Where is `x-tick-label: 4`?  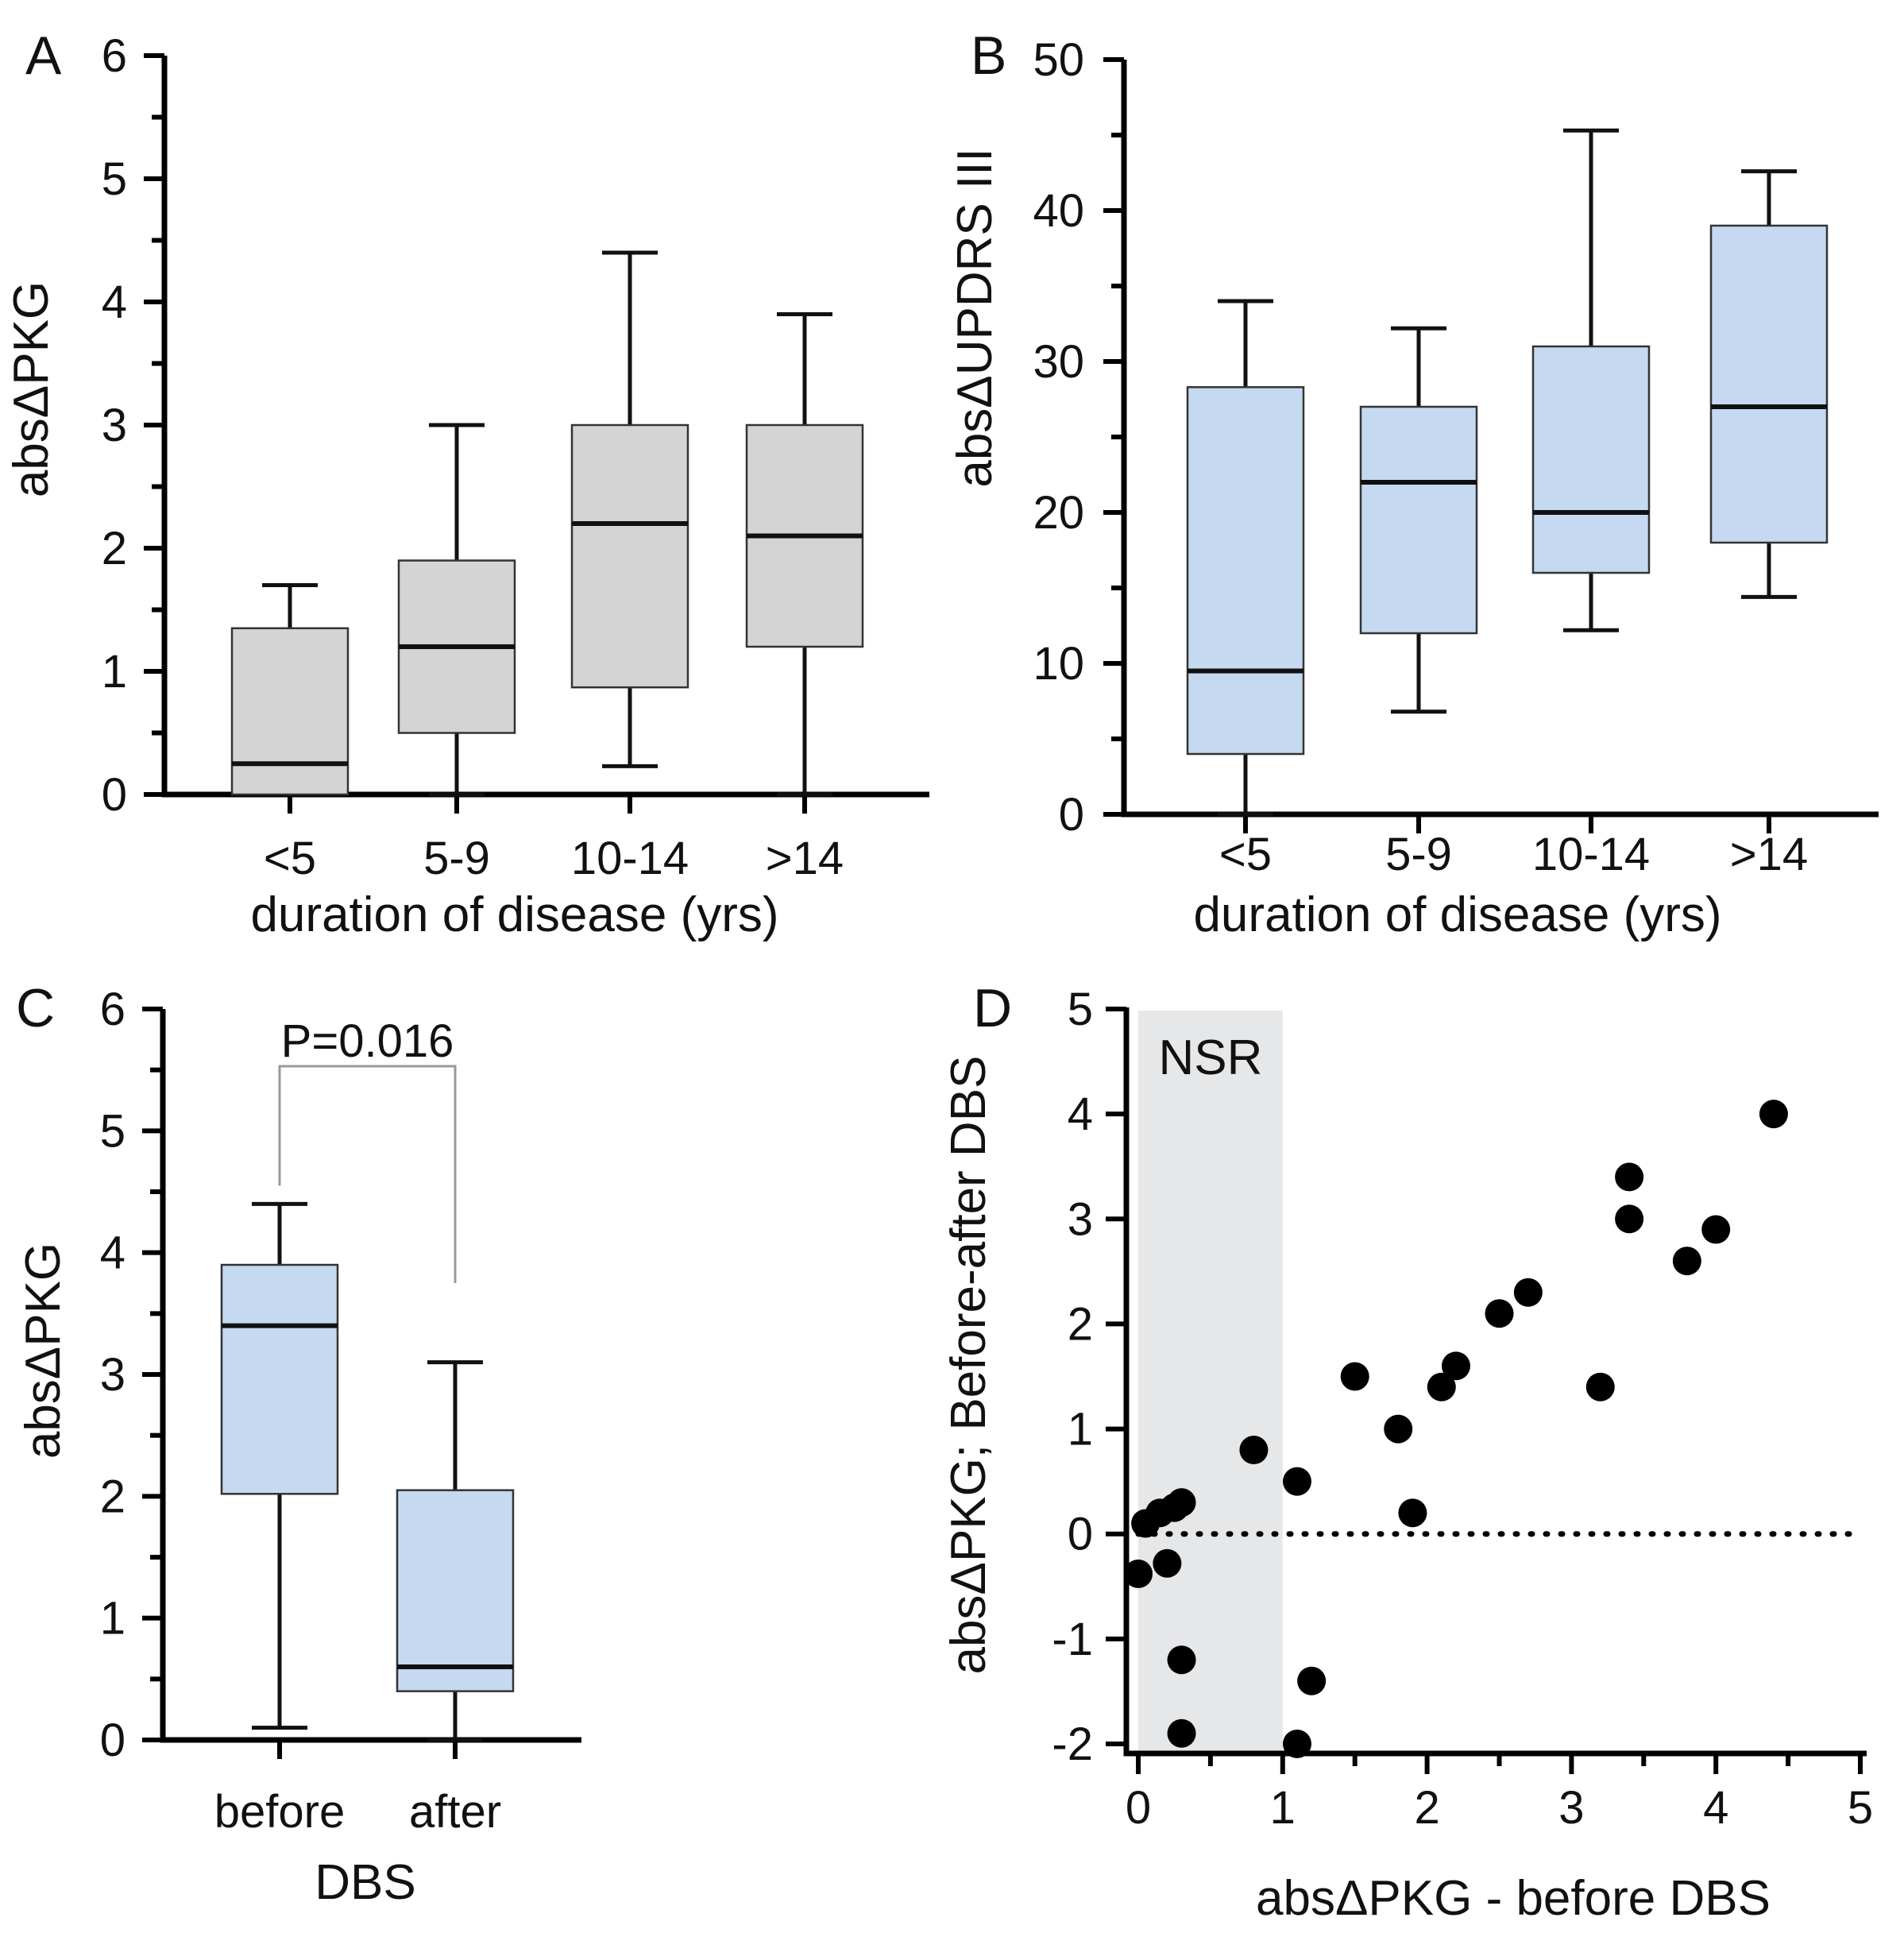 x-tick-label: 4 is located at coordinates (1715, 1808).